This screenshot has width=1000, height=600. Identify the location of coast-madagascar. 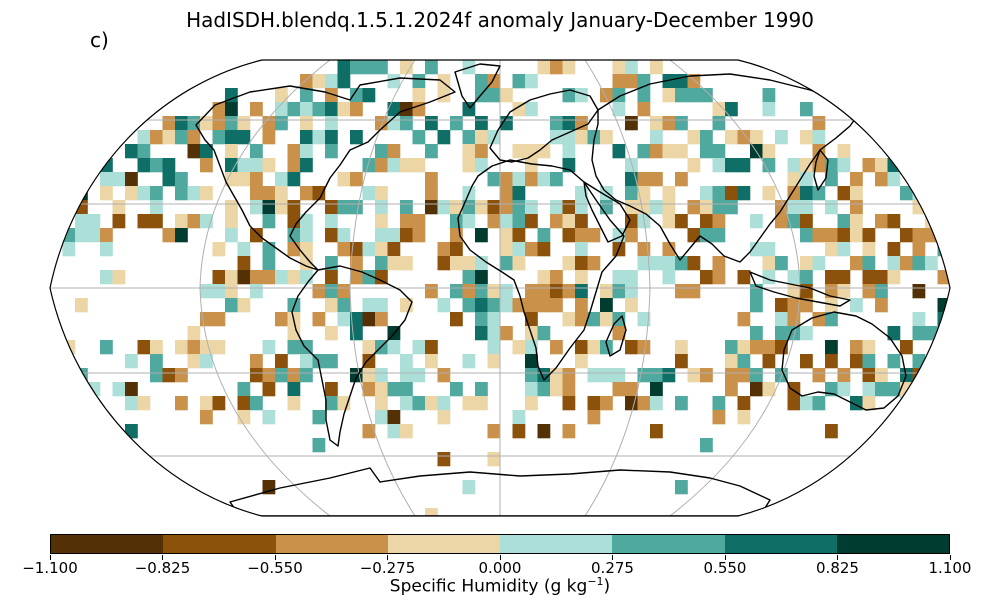
(616, 336).